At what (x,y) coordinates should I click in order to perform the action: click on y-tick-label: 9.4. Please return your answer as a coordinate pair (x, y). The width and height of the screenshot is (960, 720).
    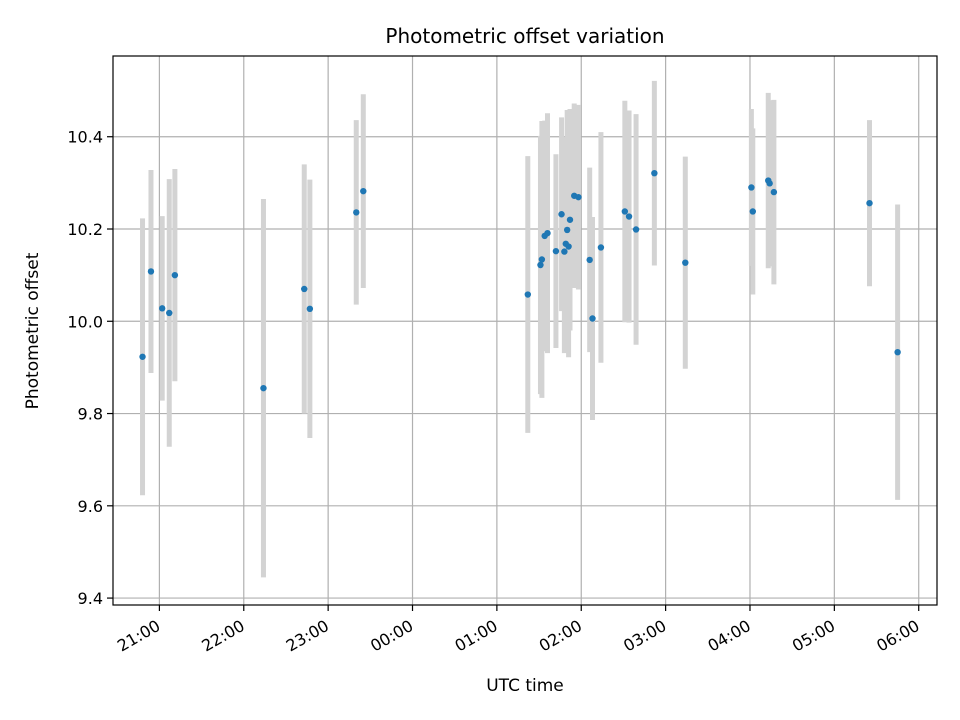
    Looking at the image, I should click on (90, 598).